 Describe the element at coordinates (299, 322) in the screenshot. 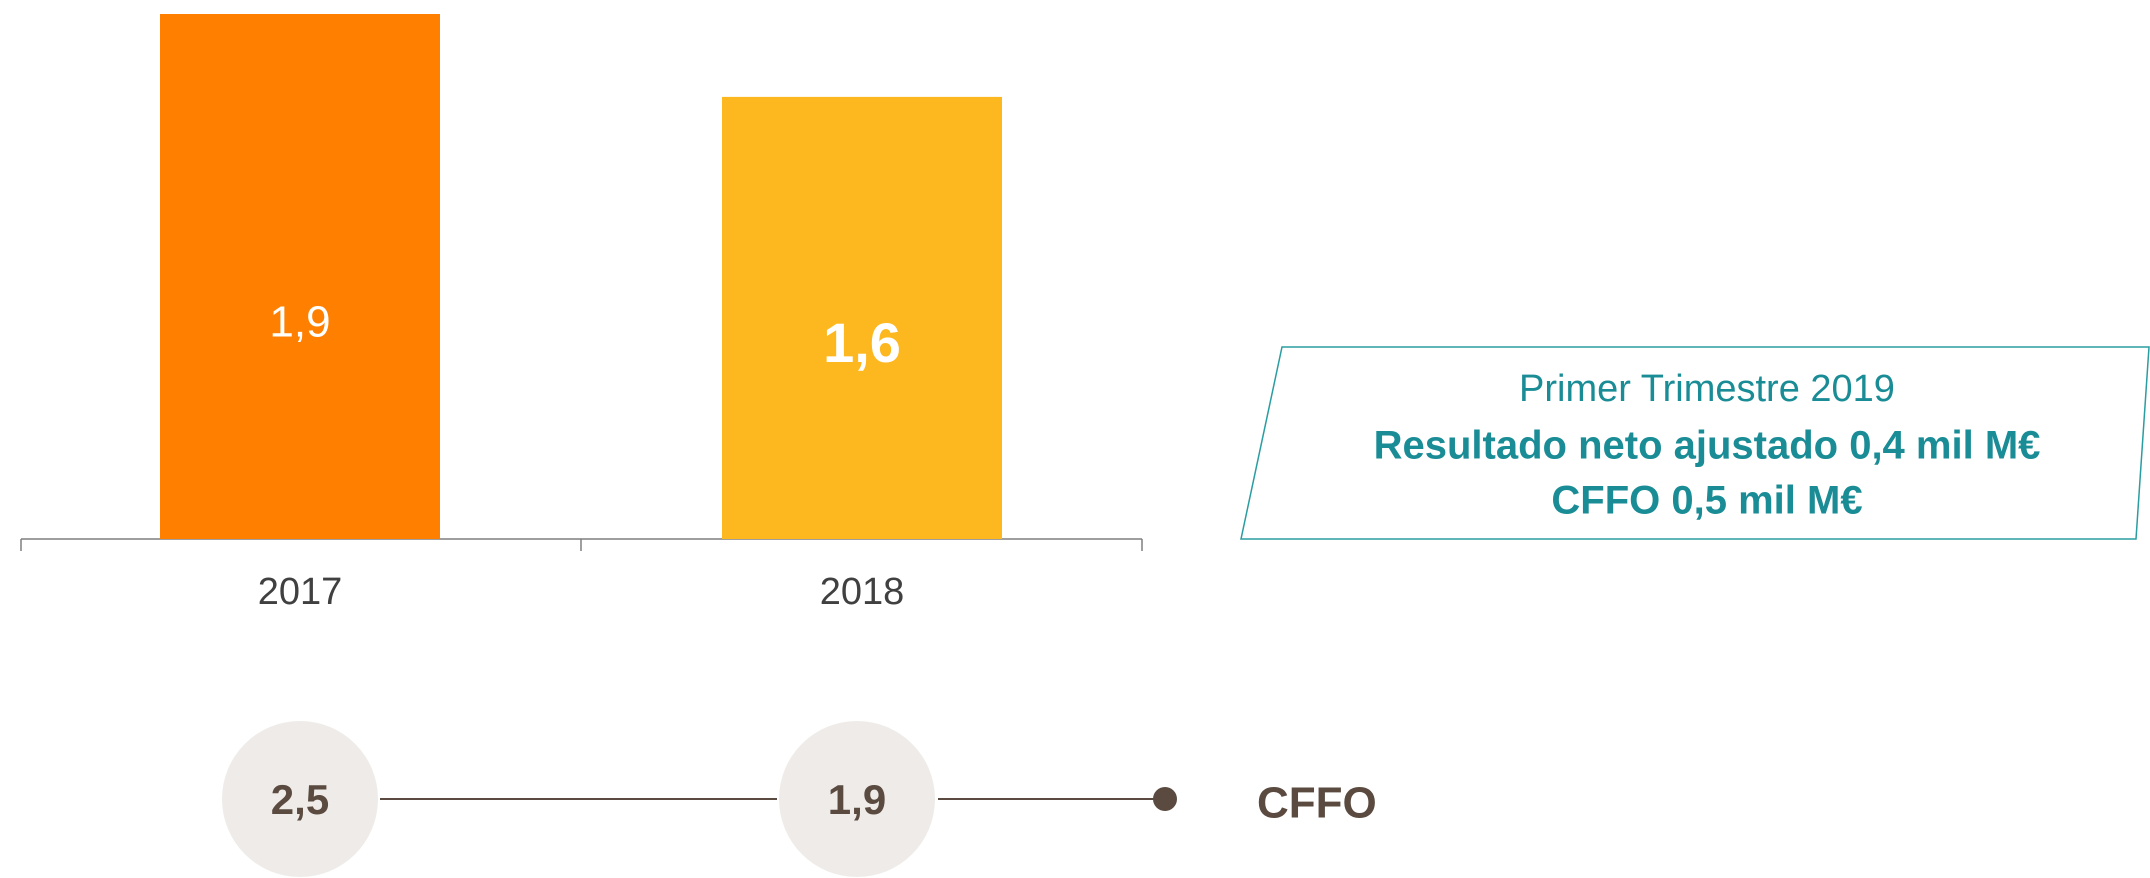

I see `value-label: 1,9` at that location.